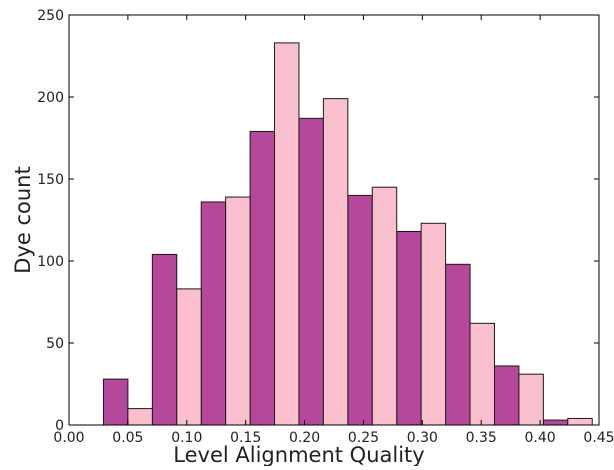  I want to click on x-tick-label: 0.05, so click(127, 438).